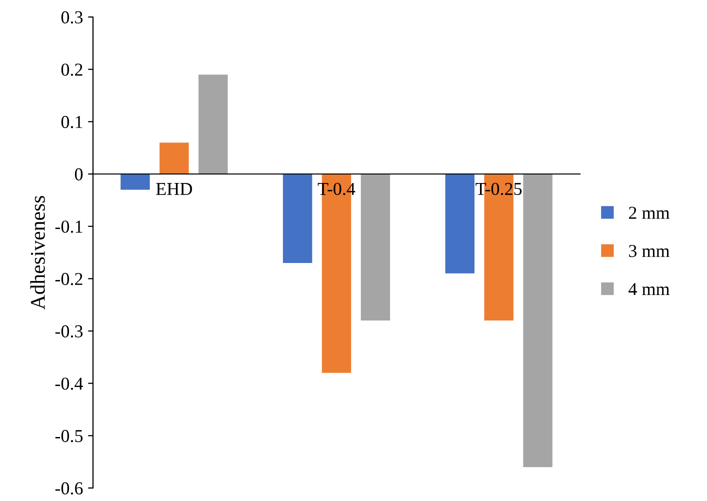 The width and height of the screenshot is (707, 501). I want to click on y-tick-label: -0.5, so click(69, 436).